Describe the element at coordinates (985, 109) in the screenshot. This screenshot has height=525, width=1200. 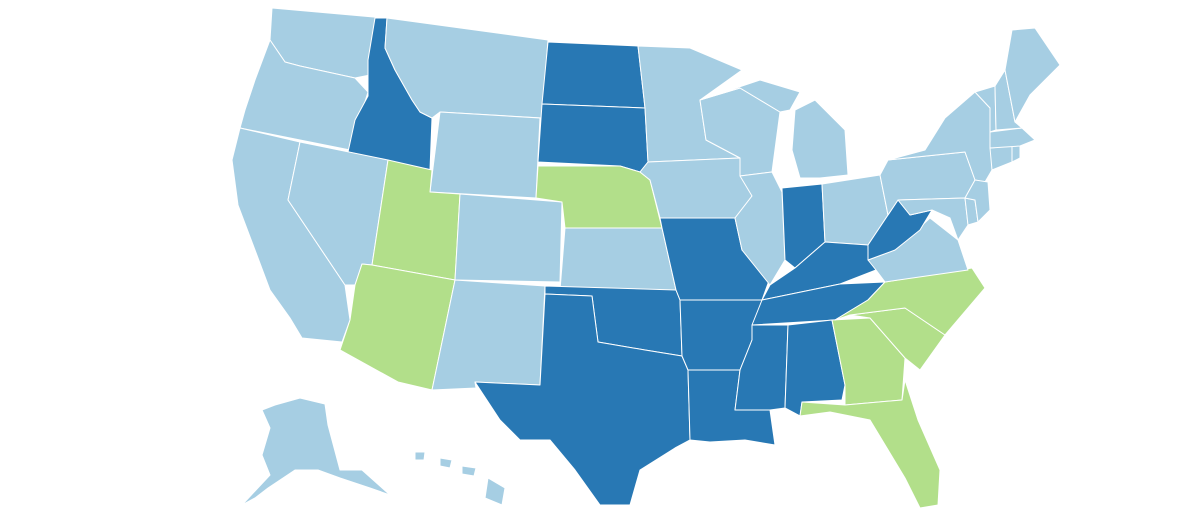
I see `state-vermont` at that location.